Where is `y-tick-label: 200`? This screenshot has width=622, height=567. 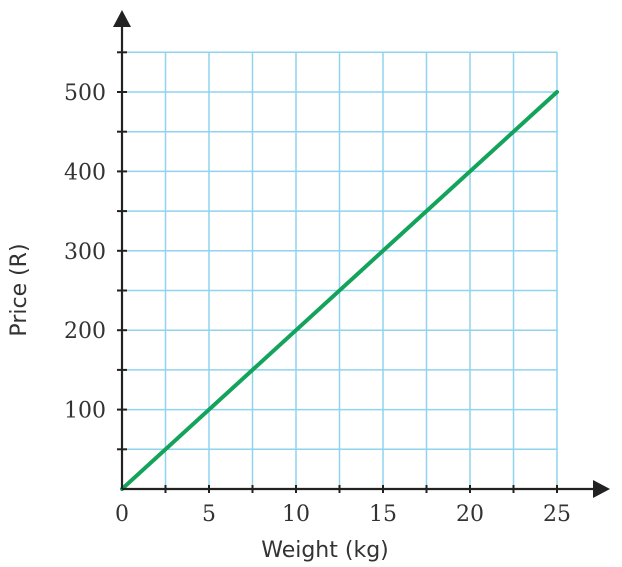
y-tick-label: 200 is located at coordinates (85, 331).